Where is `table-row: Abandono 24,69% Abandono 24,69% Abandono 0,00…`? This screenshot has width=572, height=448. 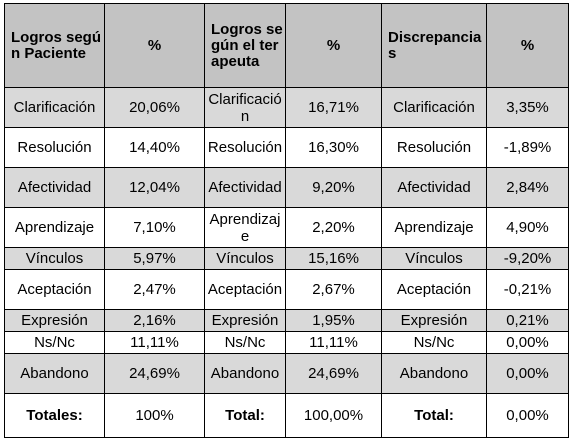 table-row: Abandono 24,69% Abandono 24,69% Abandono 0,00… is located at coordinates (286, 373).